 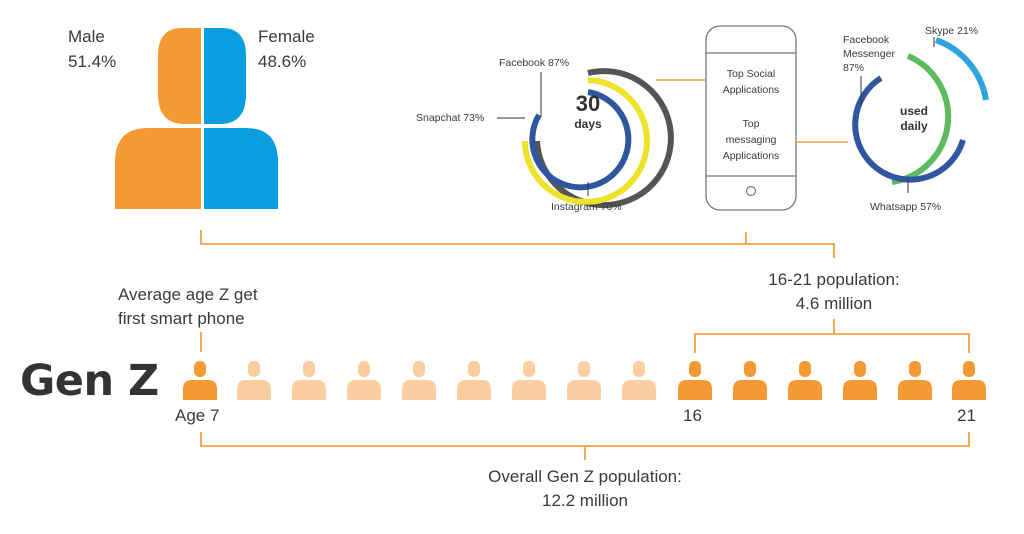 What do you see at coordinates (586, 207) in the screenshot?
I see `instagram-label: Instagram 70%` at bounding box center [586, 207].